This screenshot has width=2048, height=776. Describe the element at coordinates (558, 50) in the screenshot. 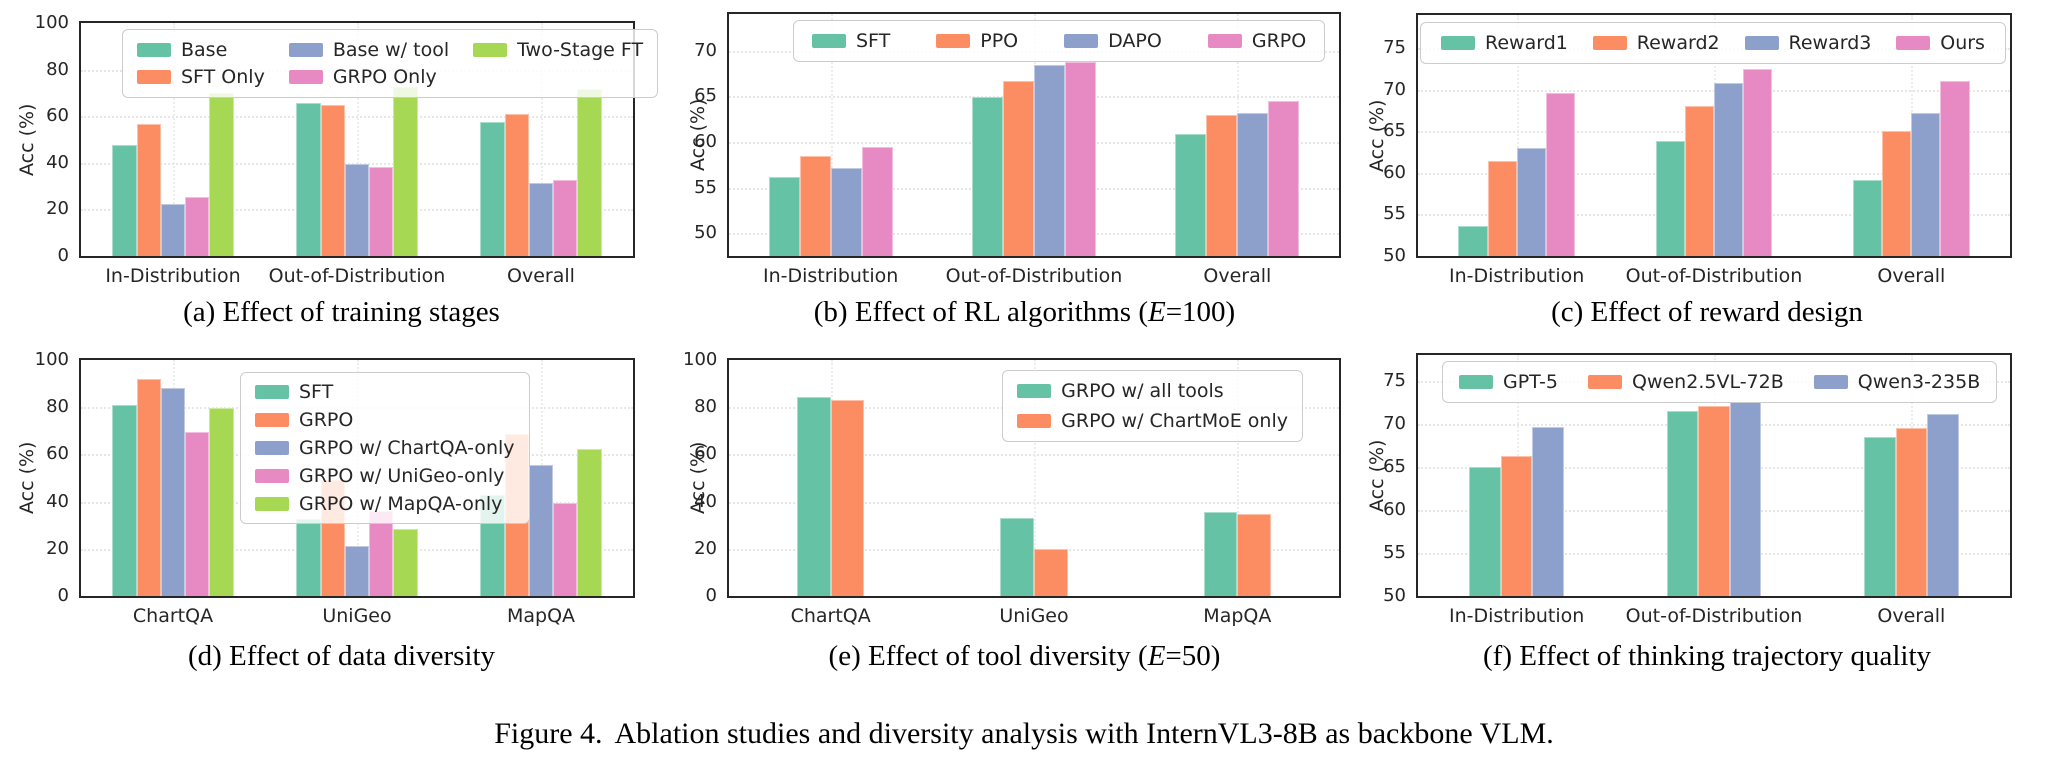

I see `legend-item: Two-Stage FT` at that location.